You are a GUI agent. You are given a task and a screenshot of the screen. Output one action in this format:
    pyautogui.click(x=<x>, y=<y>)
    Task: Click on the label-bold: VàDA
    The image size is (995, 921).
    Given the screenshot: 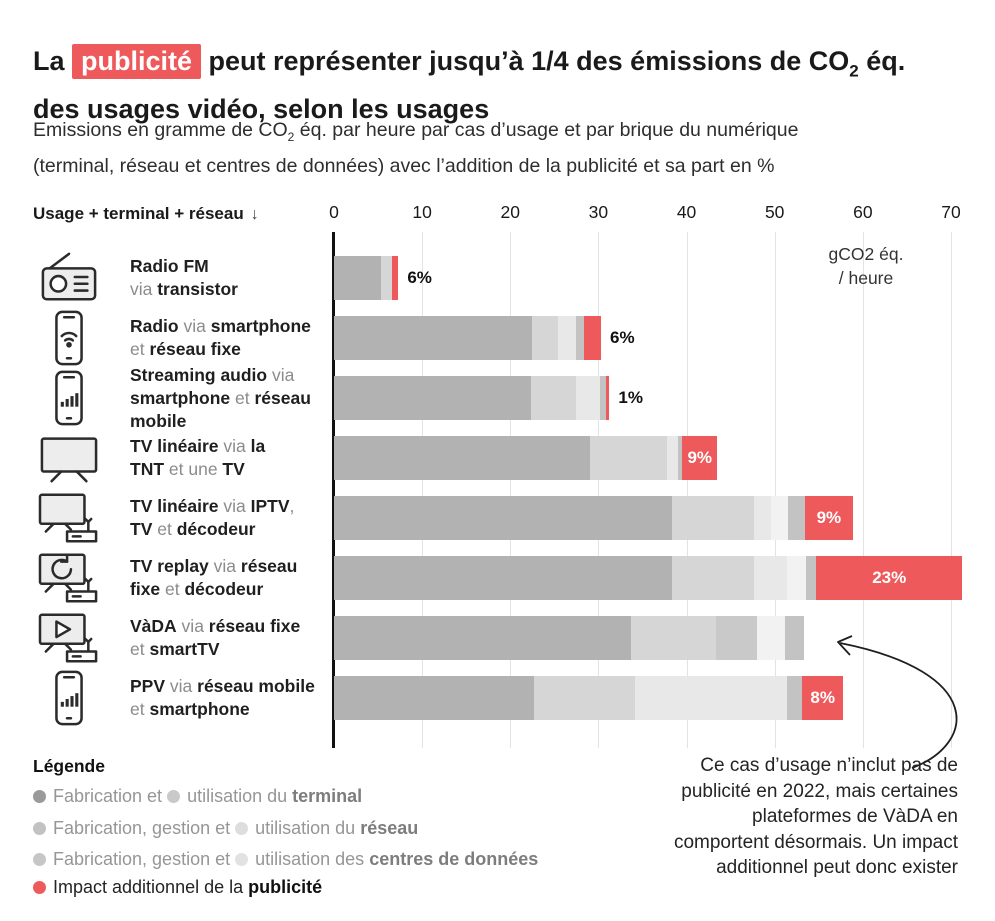 What is the action you would take?
    pyautogui.click(x=153, y=626)
    